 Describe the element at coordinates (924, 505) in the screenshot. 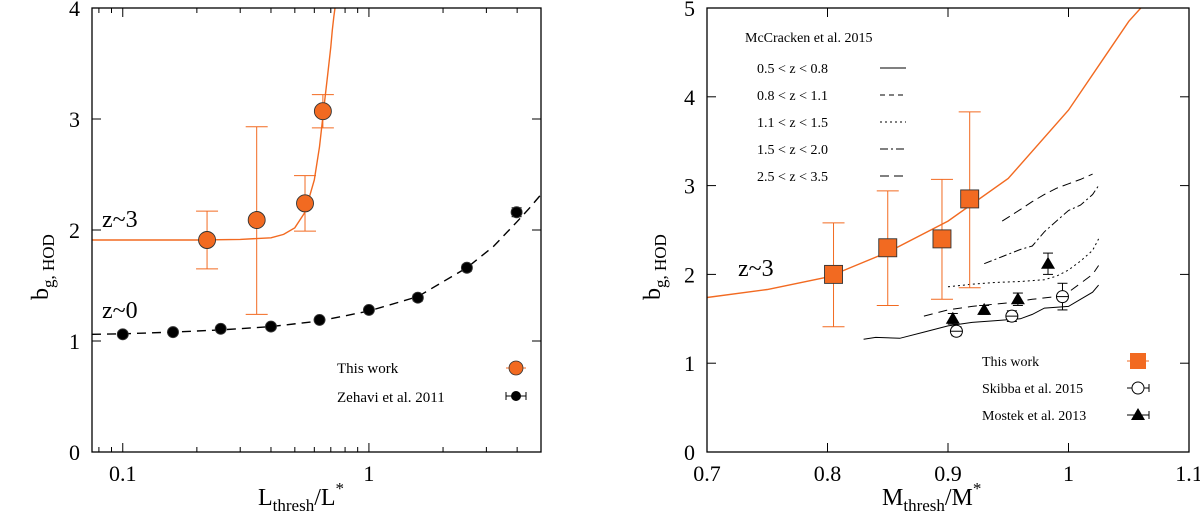

I see `right-xlabel-sub: thresh` at that location.